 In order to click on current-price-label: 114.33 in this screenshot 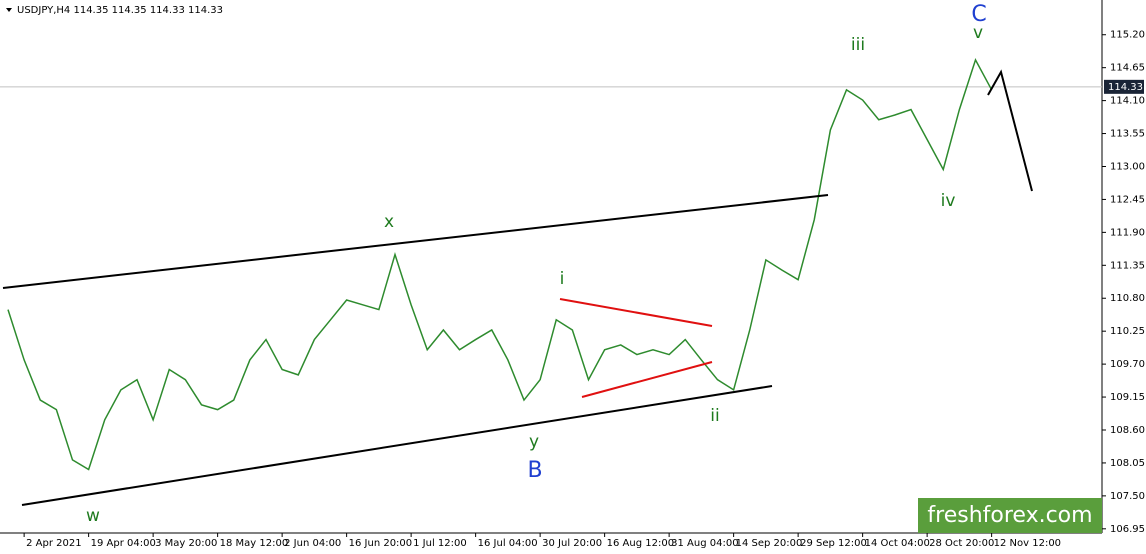, I will do `click(1125, 87)`.